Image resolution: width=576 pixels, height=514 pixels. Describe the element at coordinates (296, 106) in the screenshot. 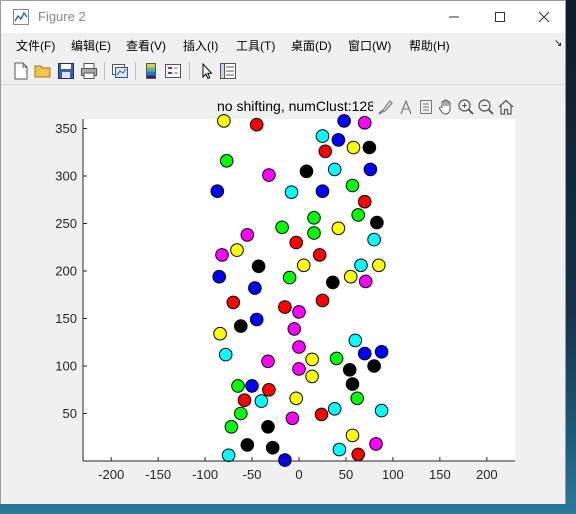

I see `plot-title: no shifting, numClust:128` at that location.